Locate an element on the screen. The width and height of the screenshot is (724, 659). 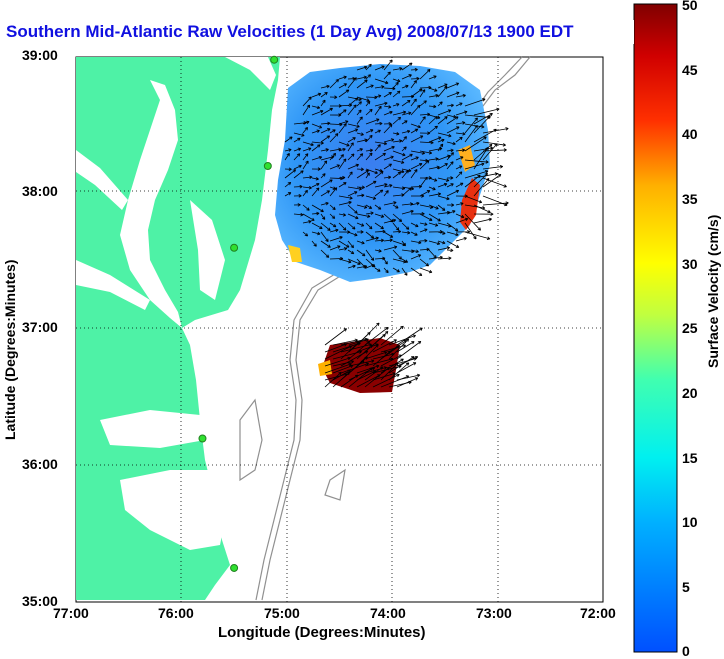
eastern-shore-water is located at coordinates (207, 250).